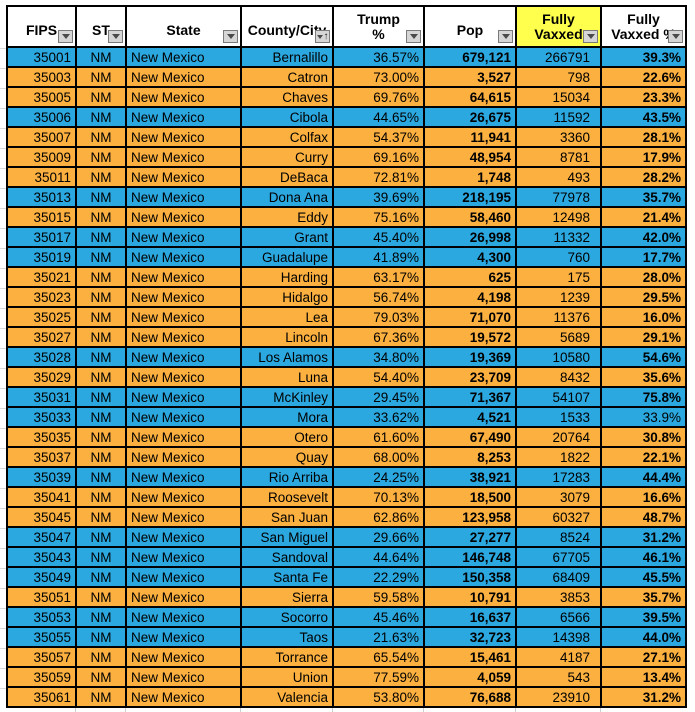 This screenshot has width=695, height=712. What do you see at coordinates (643, 497) in the screenshot?
I see `fully-vaxxed-pct-cell: 16.6%` at bounding box center [643, 497].